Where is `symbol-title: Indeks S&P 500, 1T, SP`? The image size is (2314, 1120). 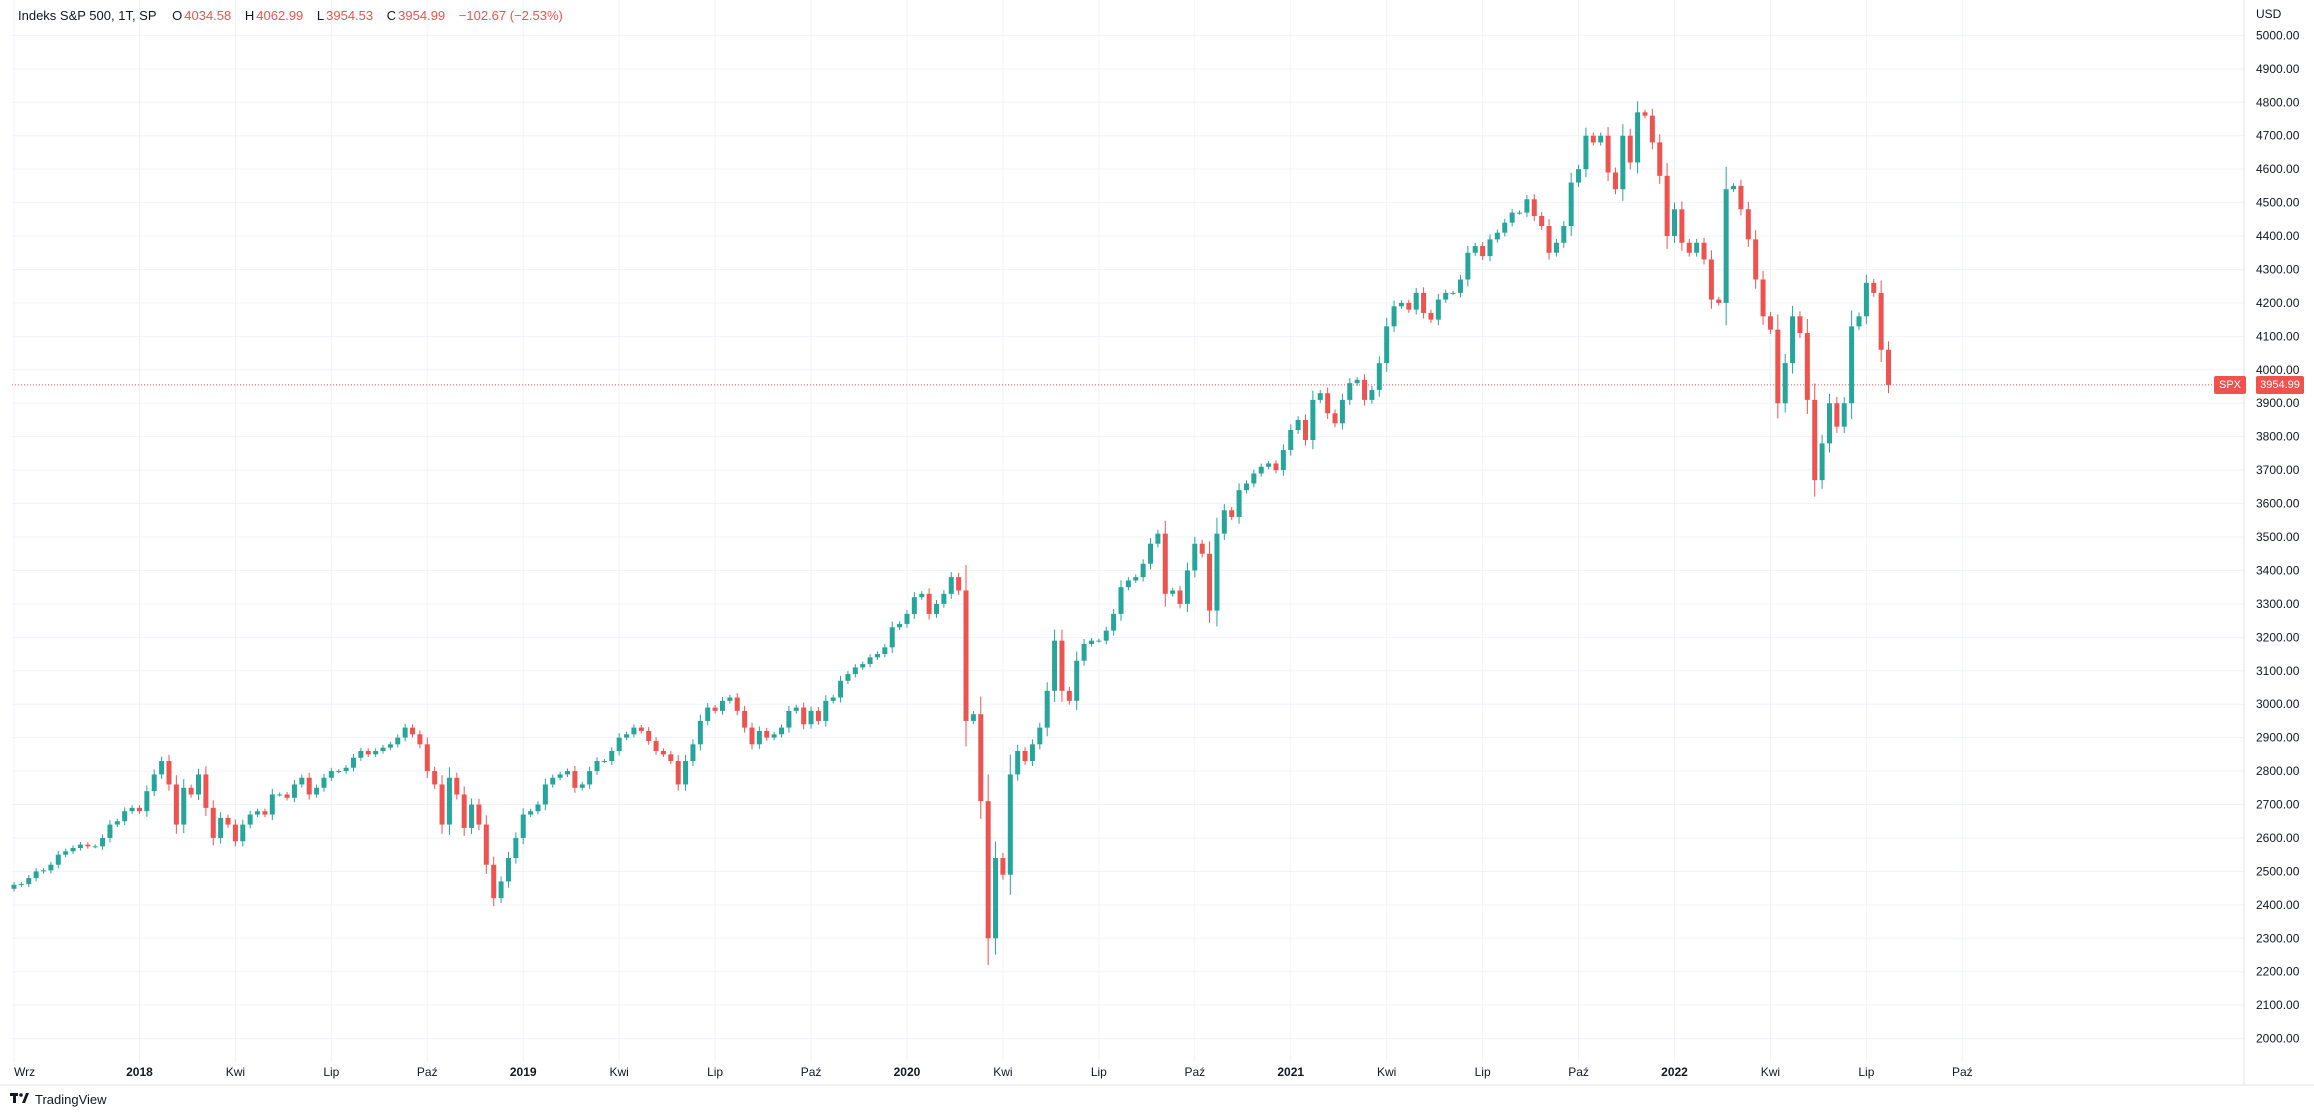 symbol-title: Indeks S&P 500, 1T, SP is located at coordinates (87, 15).